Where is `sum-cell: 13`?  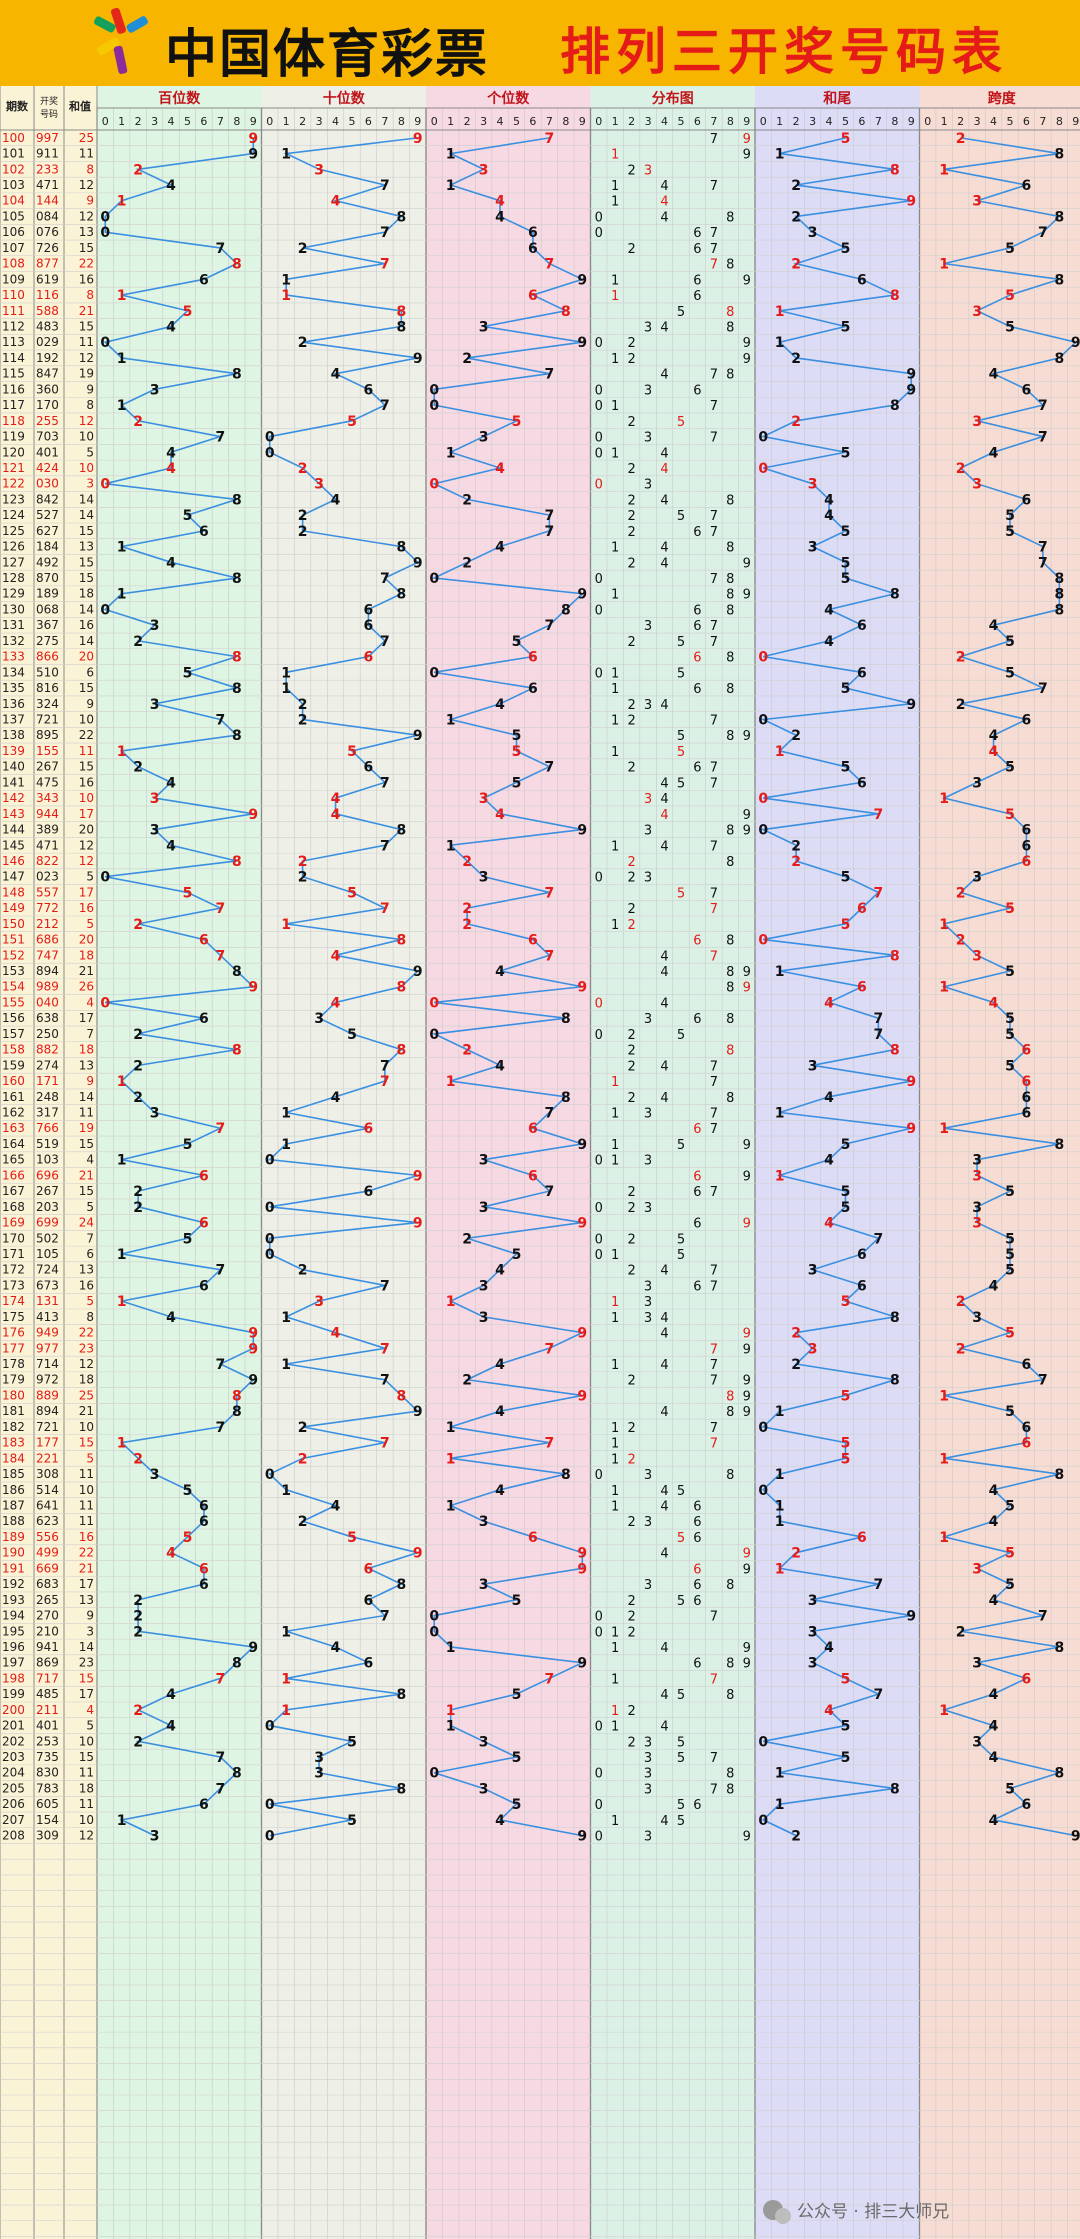 sum-cell: 13 is located at coordinates (86, 547).